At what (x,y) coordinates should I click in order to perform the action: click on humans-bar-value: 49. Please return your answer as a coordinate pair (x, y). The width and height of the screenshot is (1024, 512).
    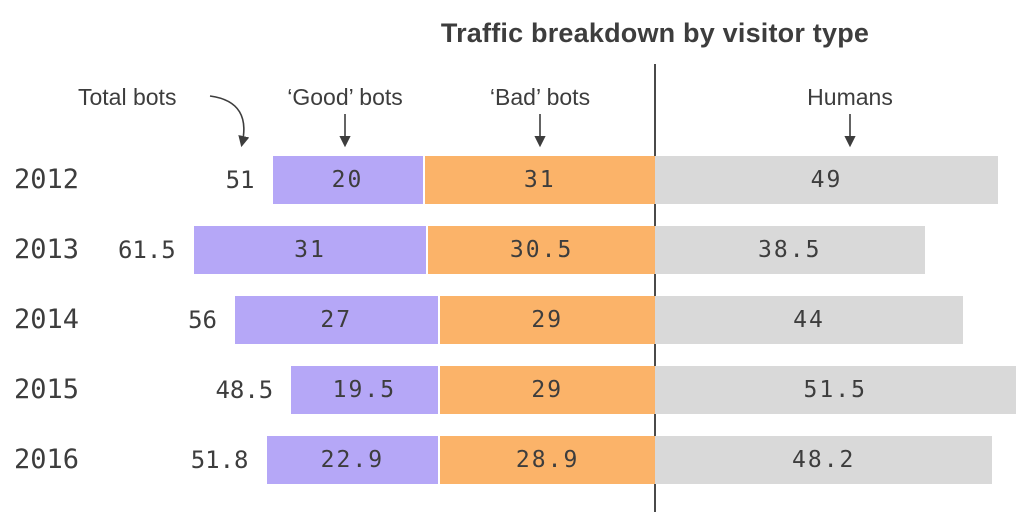
    Looking at the image, I should click on (826, 180).